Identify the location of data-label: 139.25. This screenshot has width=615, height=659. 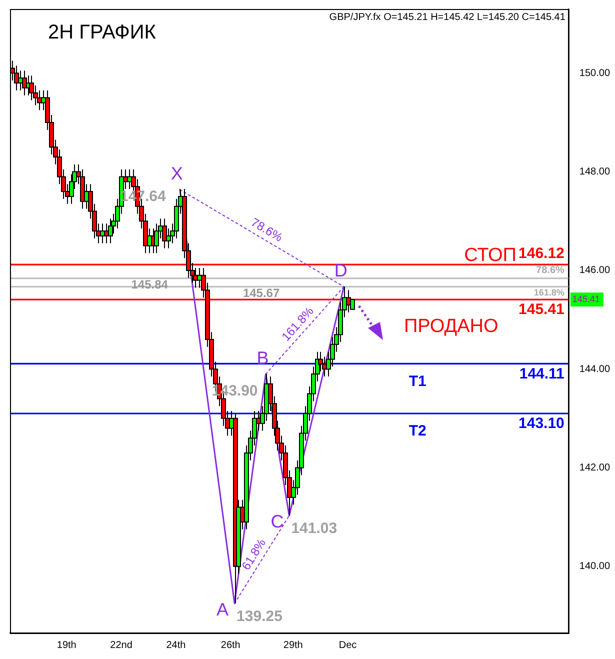
(259, 617).